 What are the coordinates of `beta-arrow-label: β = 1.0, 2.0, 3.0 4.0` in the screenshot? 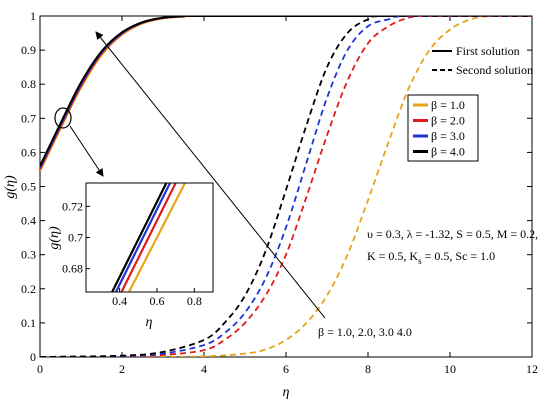 It's located at (365, 332).